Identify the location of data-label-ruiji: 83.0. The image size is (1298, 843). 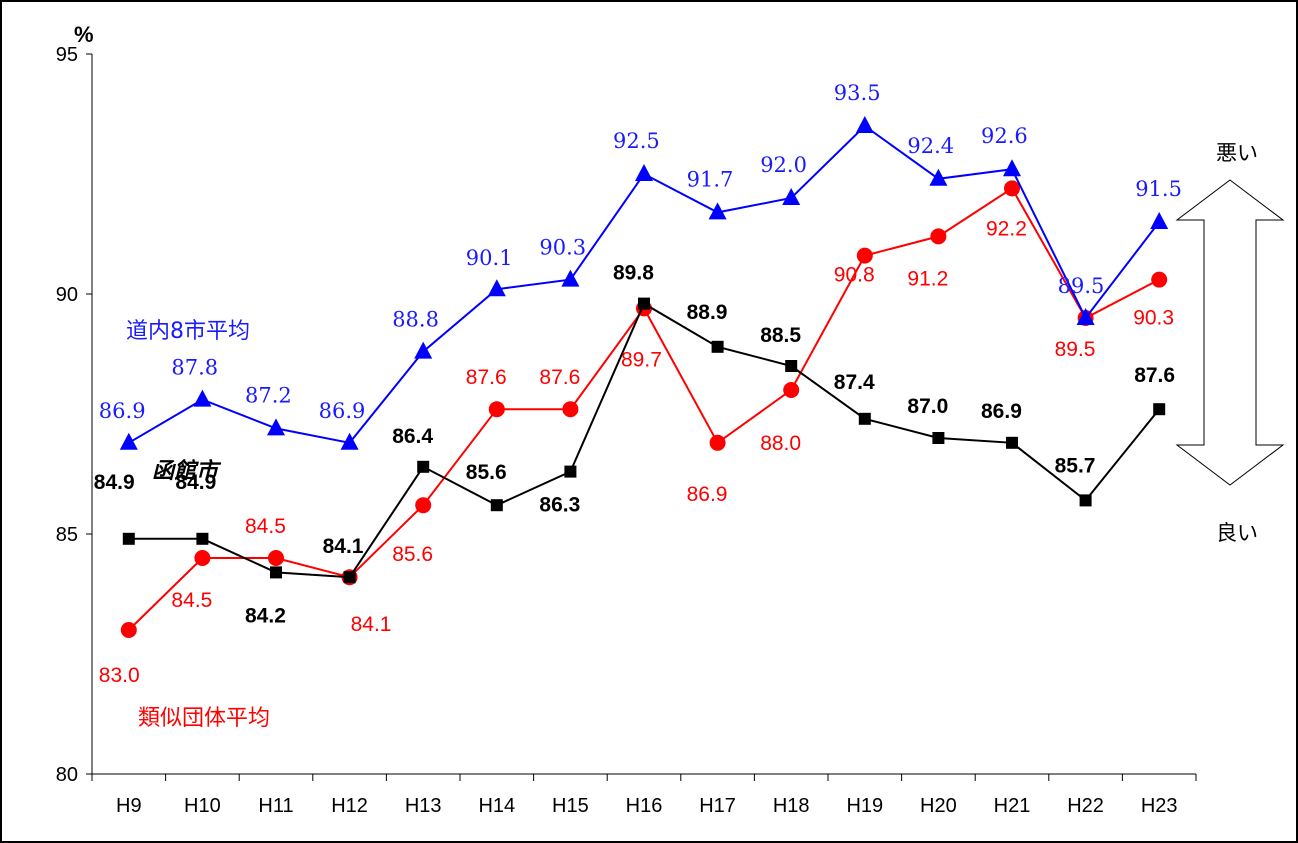
(119, 675).